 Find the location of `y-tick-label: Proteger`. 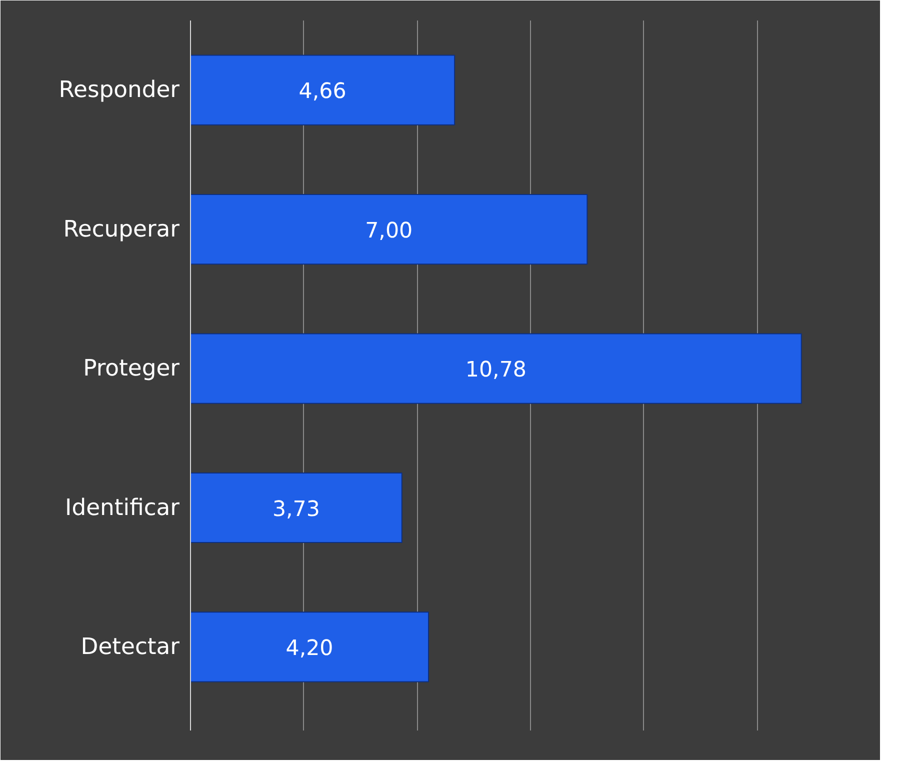

y-tick-label: Proteger is located at coordinates (131, 369).